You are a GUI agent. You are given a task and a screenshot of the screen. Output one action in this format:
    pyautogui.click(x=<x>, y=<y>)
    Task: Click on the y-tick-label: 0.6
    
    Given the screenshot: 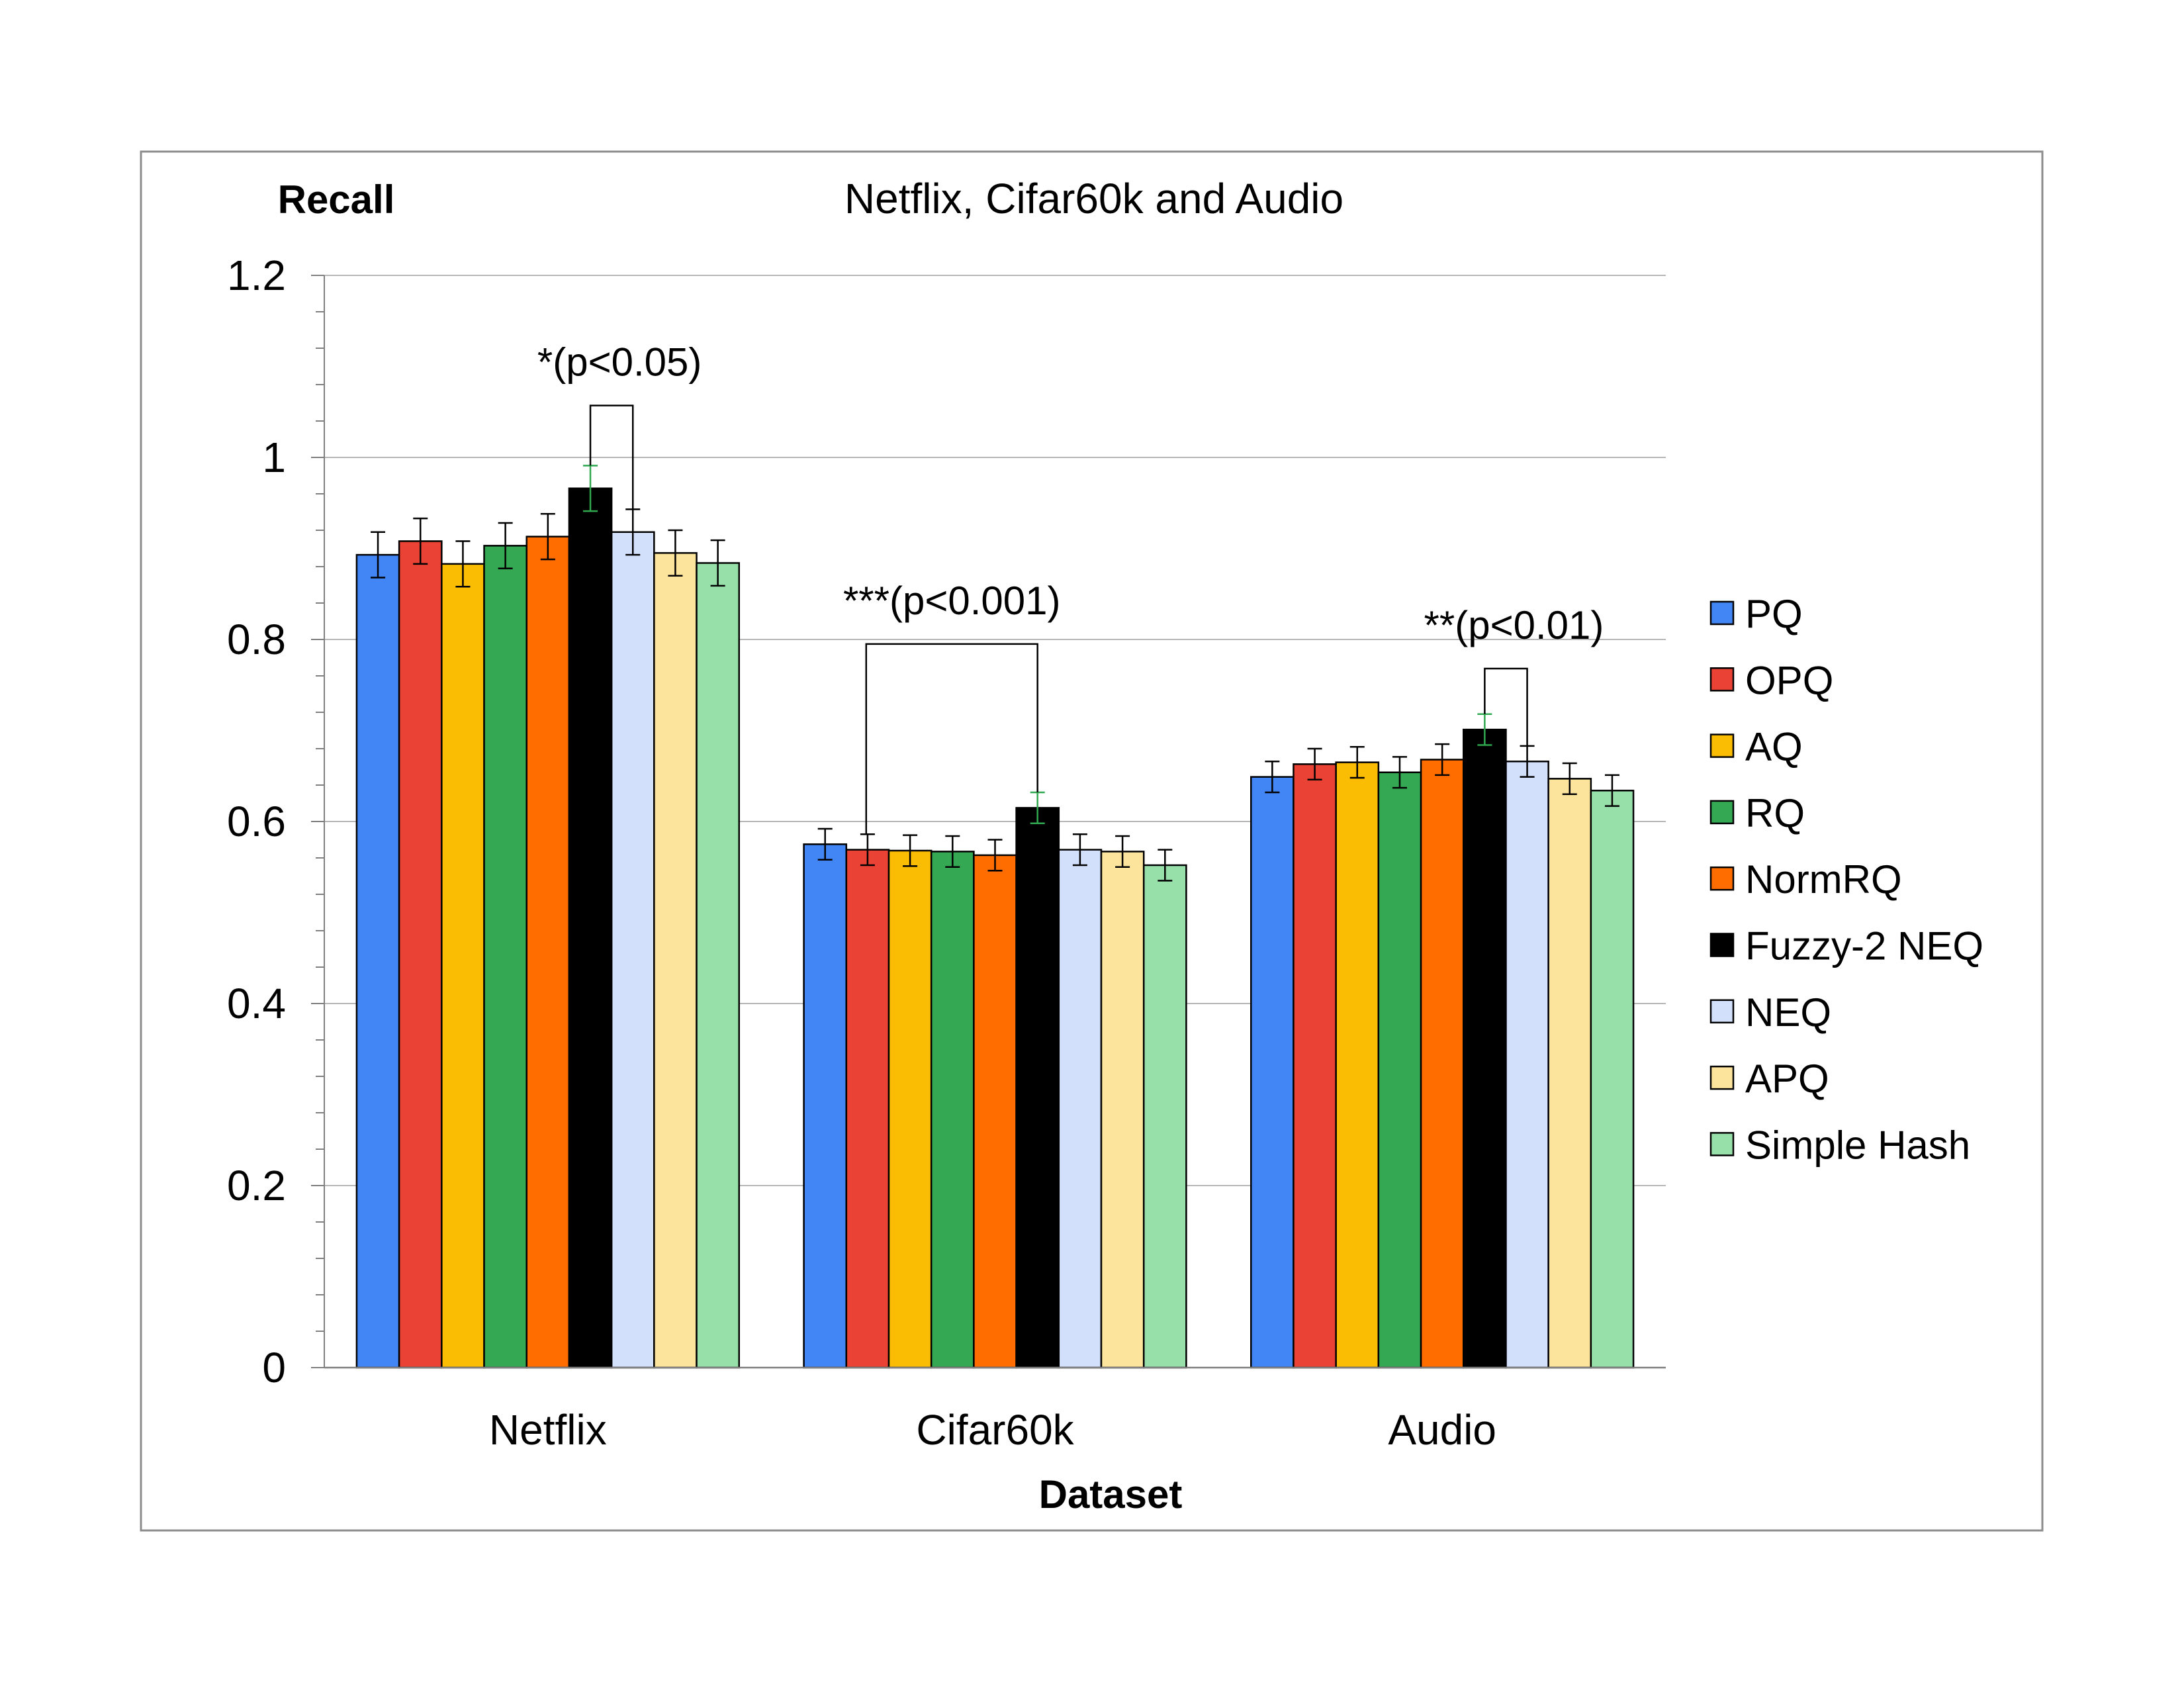 What is the action you would take?
    pyautogui.click(x=256, y=821)
    